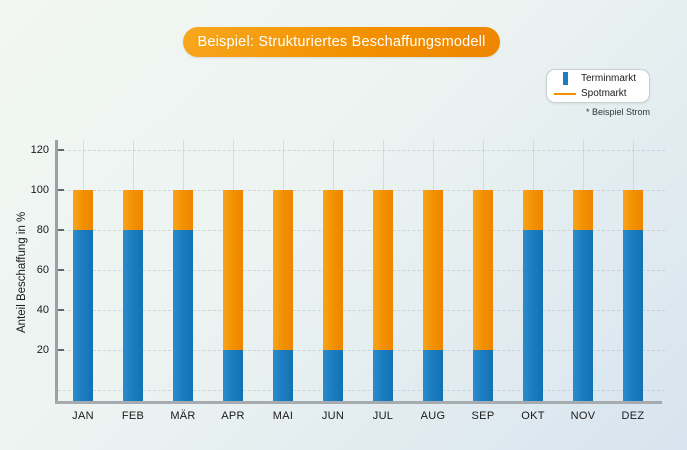 The height and width of the screenshot is (450, 687). I want to click on bar-segment-spotmarkt-dez, so click(633, 210).